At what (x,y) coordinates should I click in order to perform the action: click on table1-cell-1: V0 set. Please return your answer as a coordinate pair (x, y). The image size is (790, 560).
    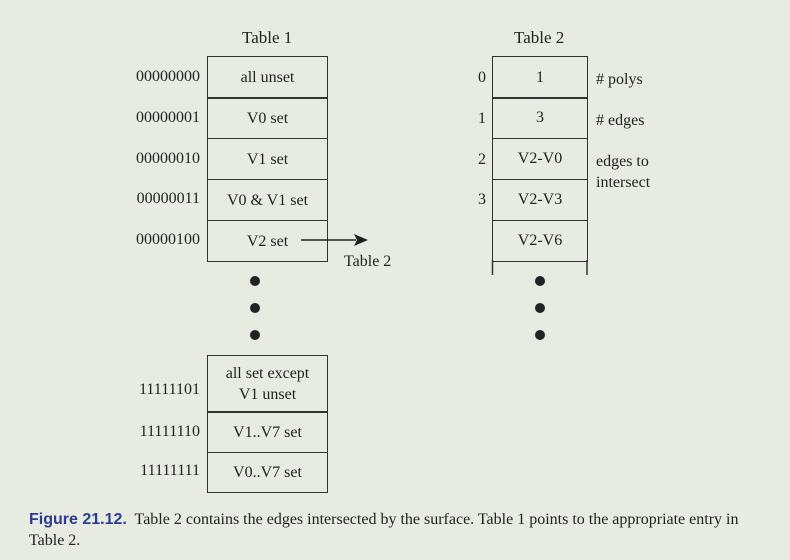
    Looking at the image, I should click on (267, 118).